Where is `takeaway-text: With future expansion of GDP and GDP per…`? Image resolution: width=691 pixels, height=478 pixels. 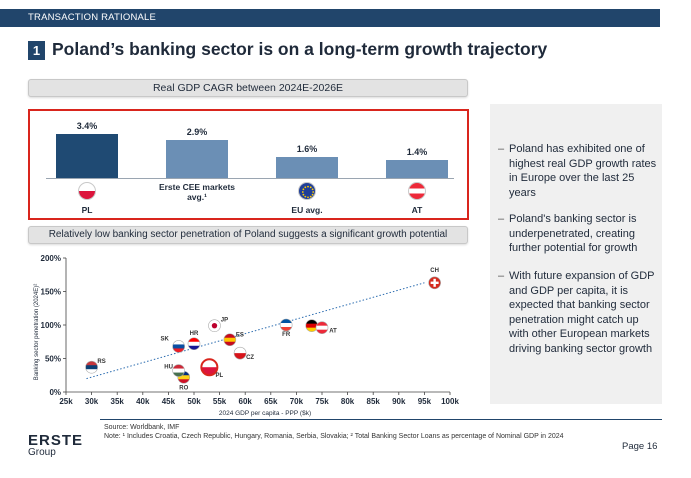
takeaway-text: With future expansion of GDP and GDP per… is located at coordinates (582, 312).